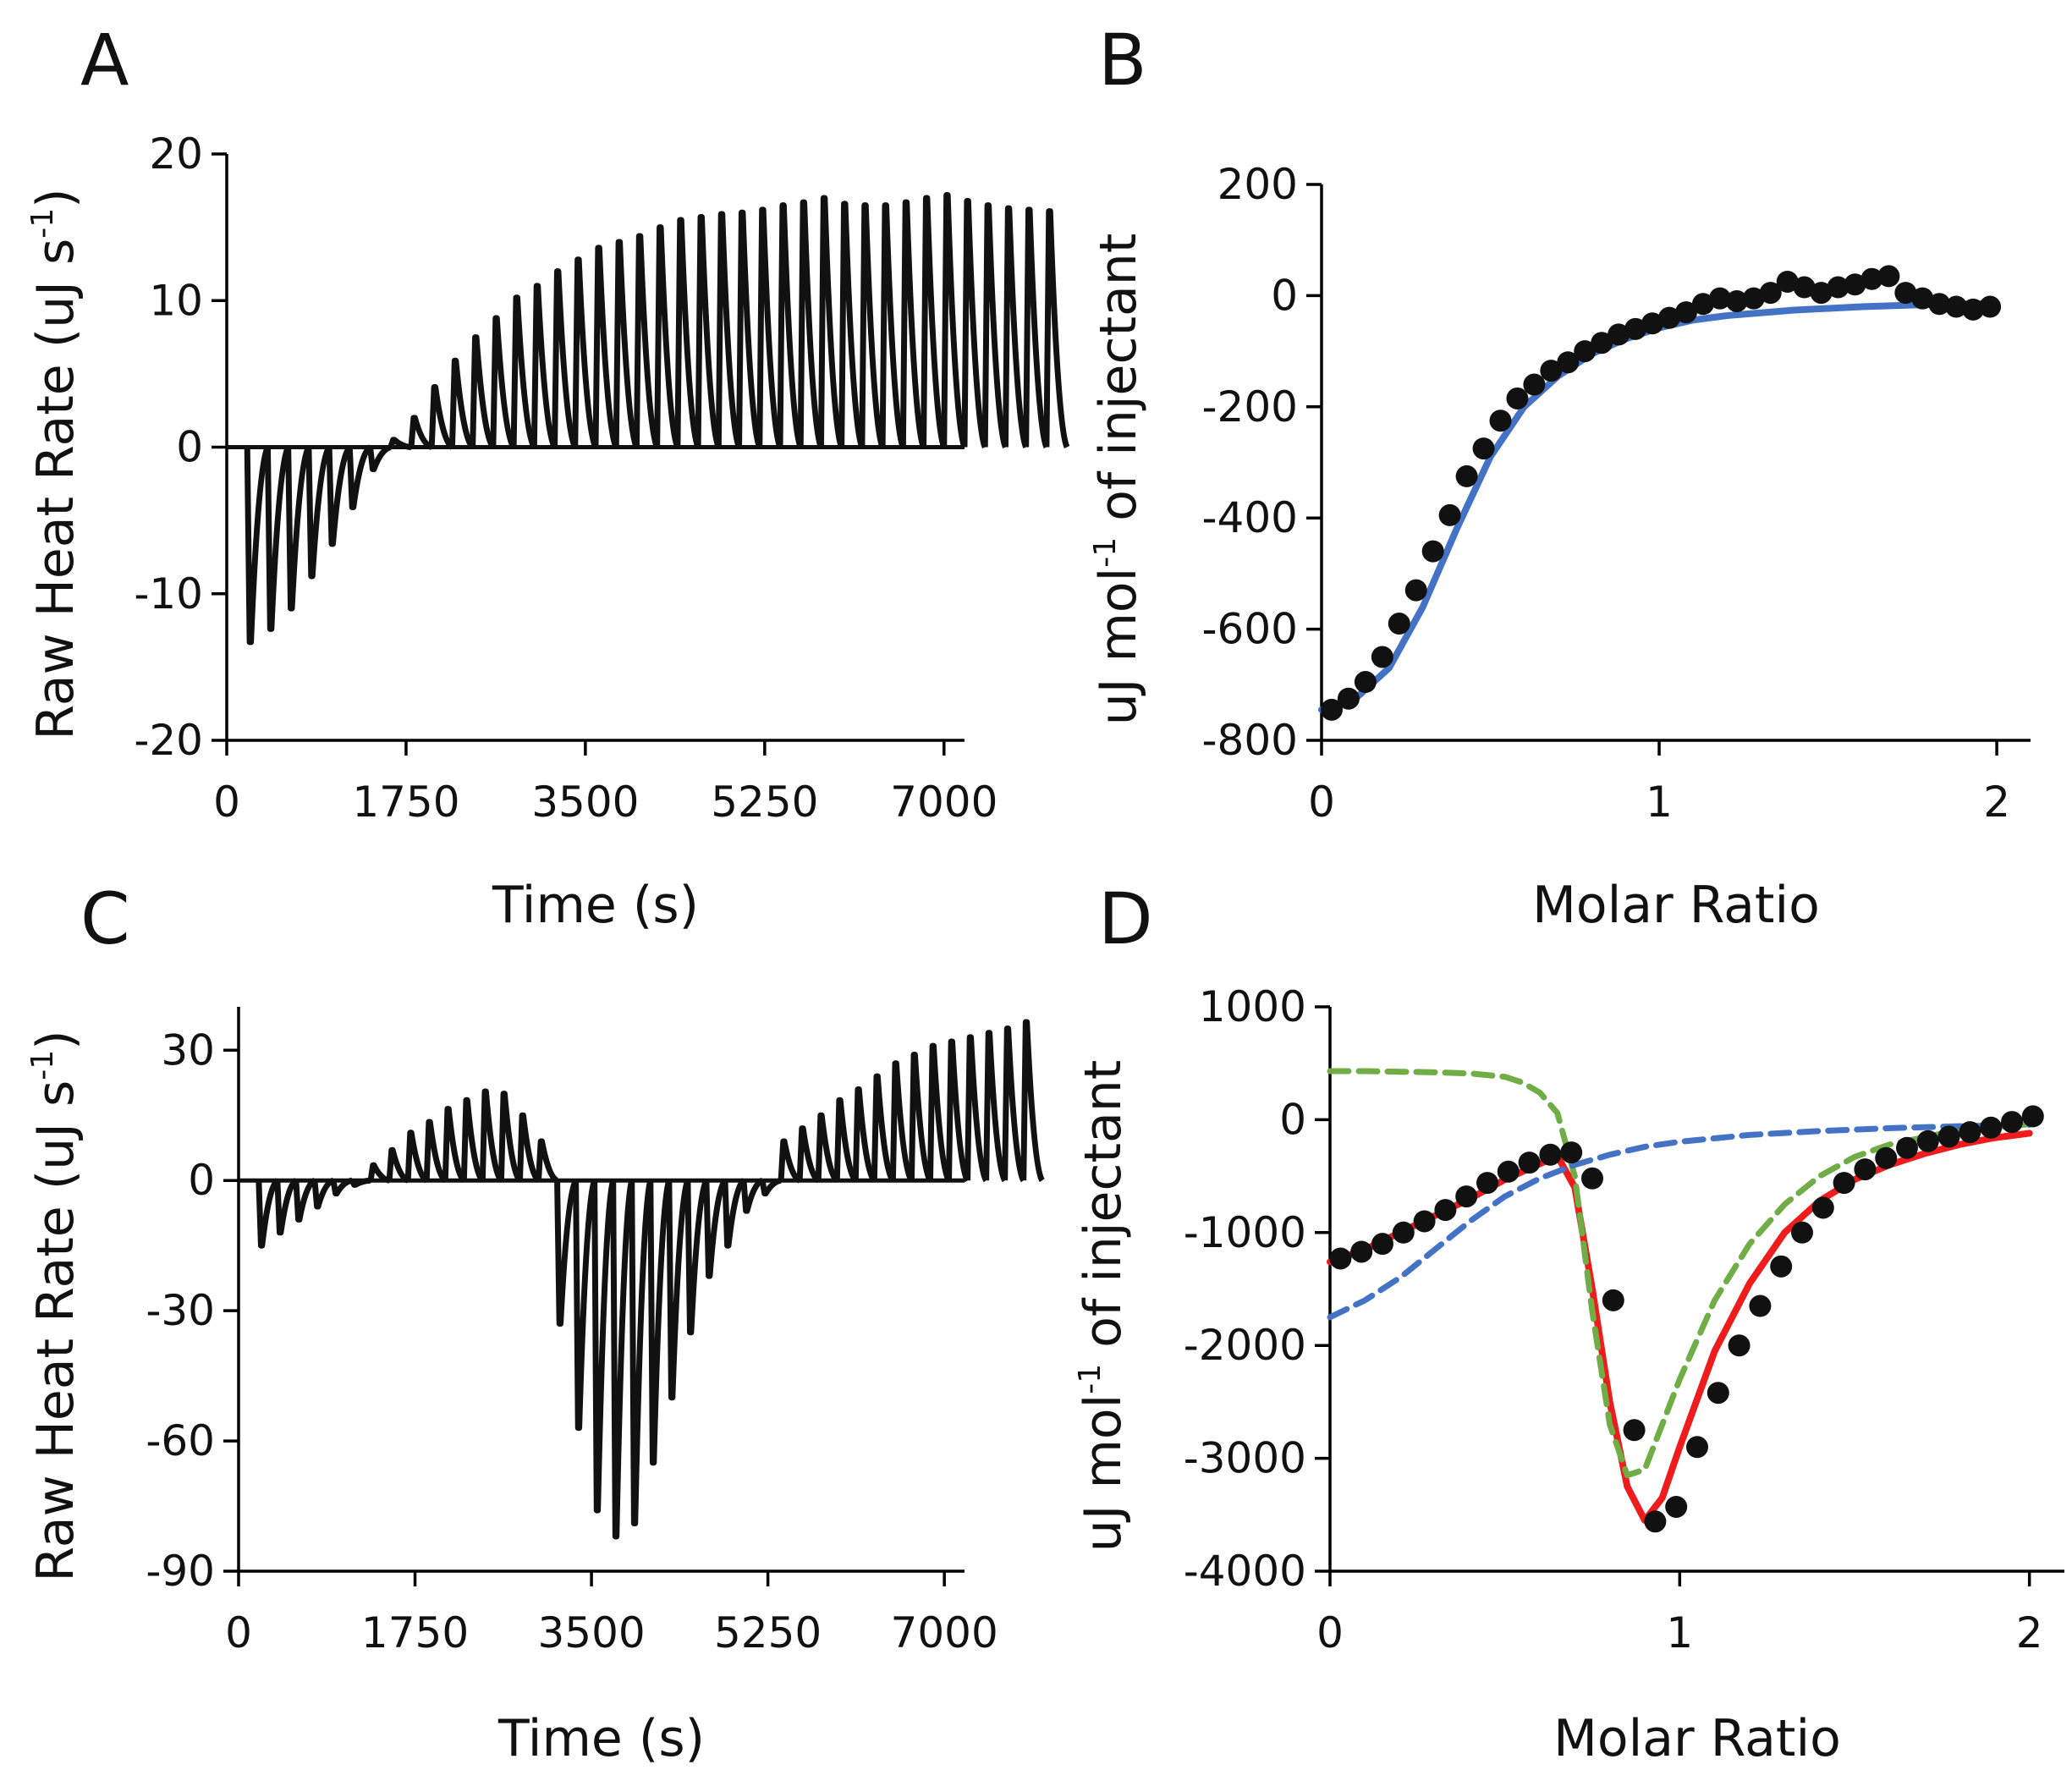  Describe the element at coordinates (180, 1571) in the screenshot. I see `y-tick-label: -90` at that location.